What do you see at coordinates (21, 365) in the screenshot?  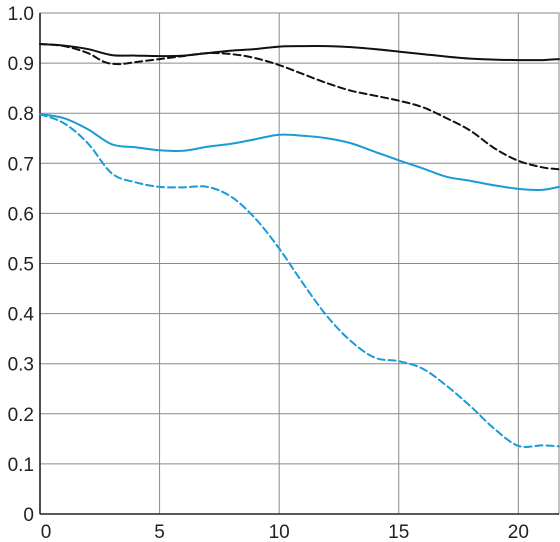 I see `y-tick-label: 0.3` at bounding box center [21, 365].